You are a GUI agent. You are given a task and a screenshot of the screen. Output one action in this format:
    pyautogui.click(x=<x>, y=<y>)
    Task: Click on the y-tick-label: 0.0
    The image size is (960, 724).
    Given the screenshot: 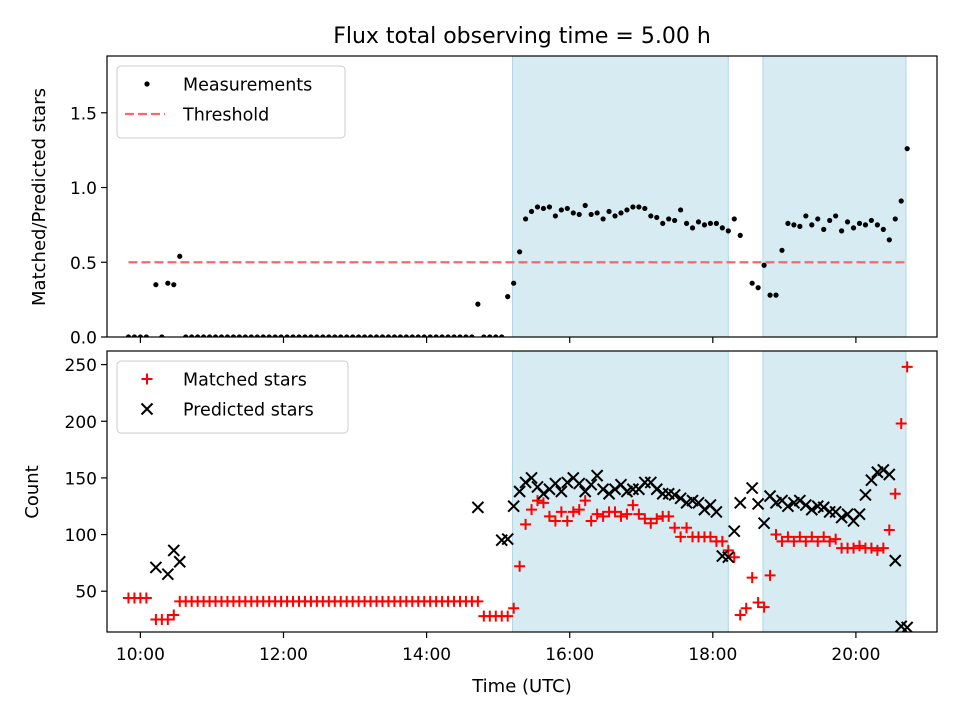 What is the action you would take?
    pyautogui.click(x=83, y=339)
    